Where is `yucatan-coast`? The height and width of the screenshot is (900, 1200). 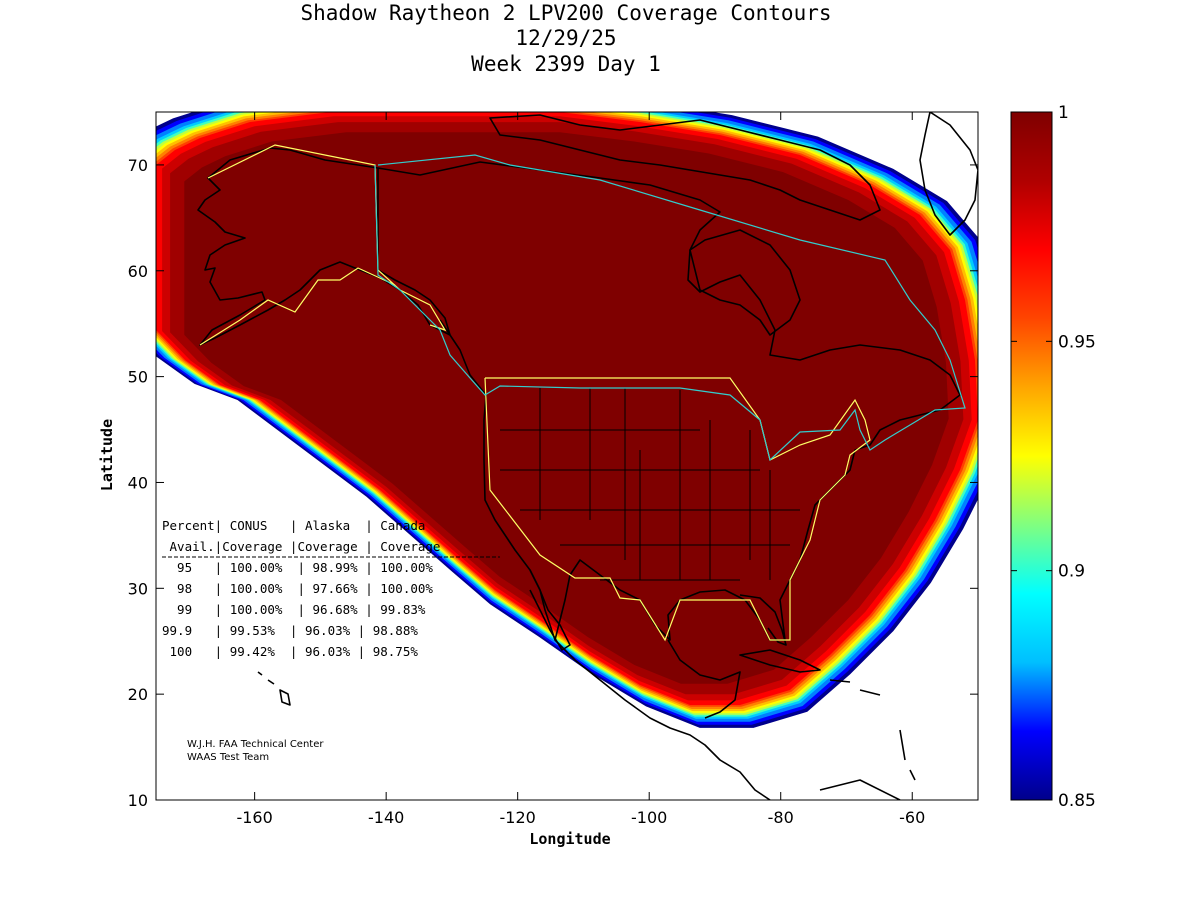 yucatan-coast is located at coordinates (704, 679).